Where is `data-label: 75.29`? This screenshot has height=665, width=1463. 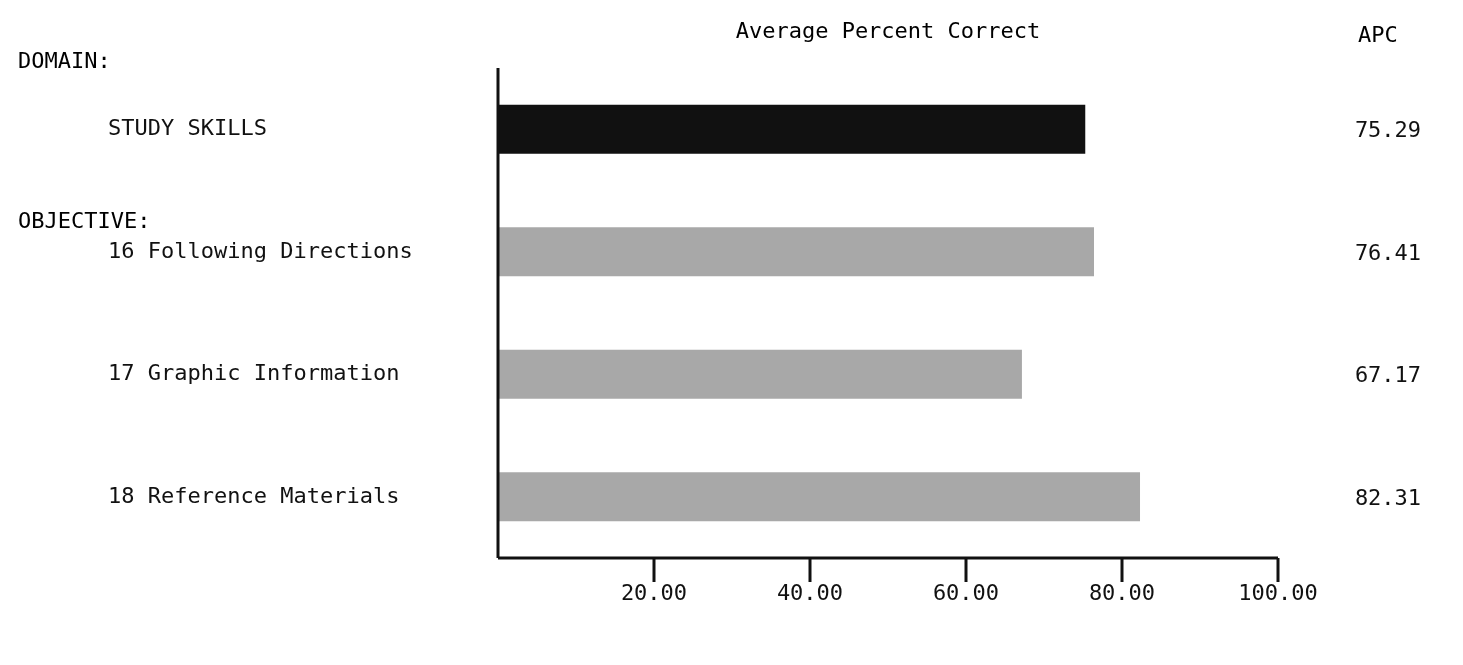
data-label: 75.29 is located at coordinates (1388, 130).